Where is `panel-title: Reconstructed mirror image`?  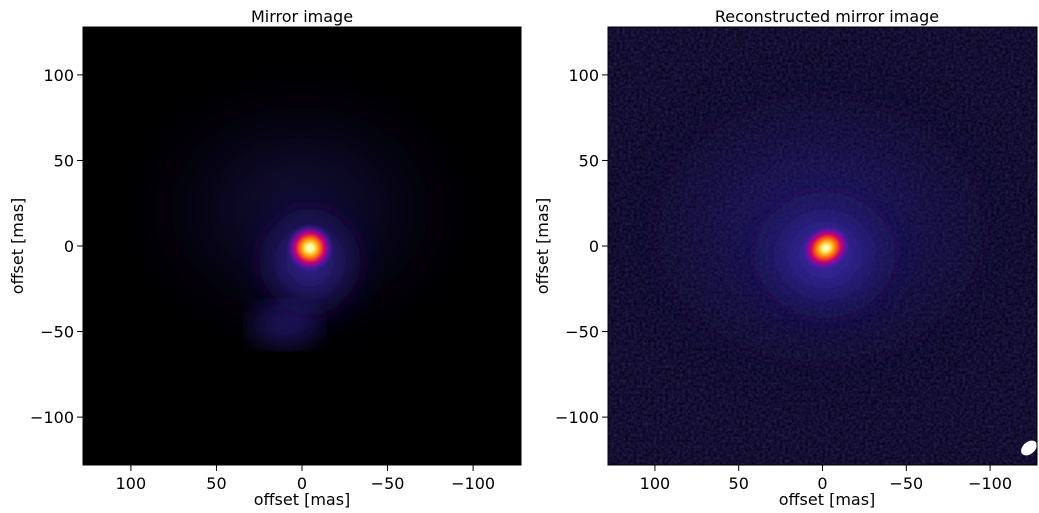 panel-title: Reconstructed mirror image is located at coordinates (827, 16).